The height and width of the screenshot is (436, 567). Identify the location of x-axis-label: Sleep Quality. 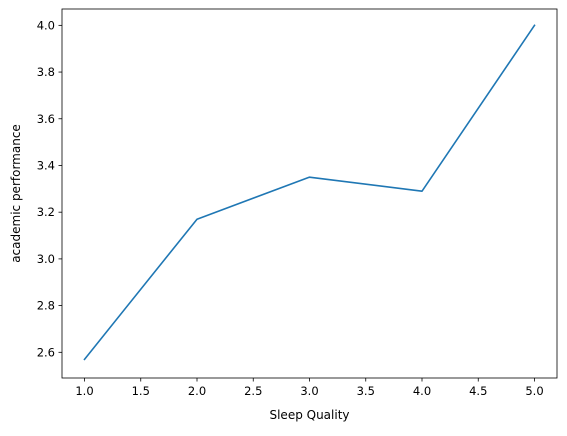
(309, 415).